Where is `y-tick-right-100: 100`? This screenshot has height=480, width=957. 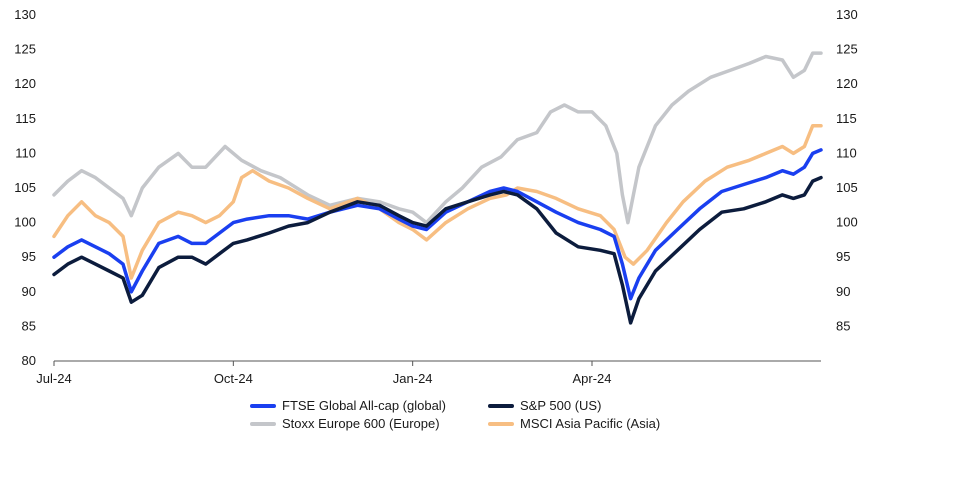 y-tick-right-100: 100 is located at coordinates (847, 222).